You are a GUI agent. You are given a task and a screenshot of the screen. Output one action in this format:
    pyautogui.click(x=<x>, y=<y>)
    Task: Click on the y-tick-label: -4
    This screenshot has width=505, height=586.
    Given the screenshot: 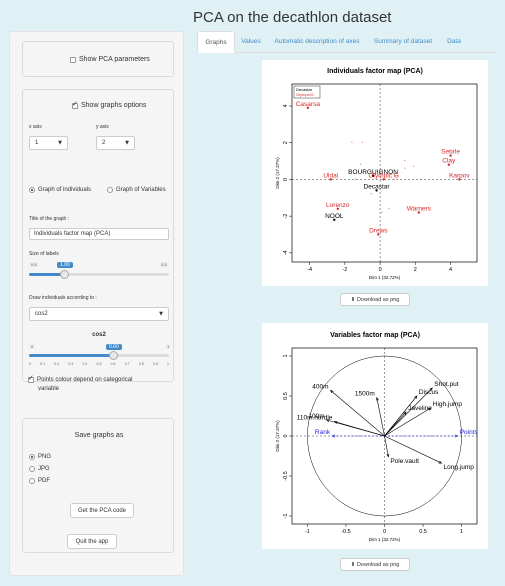 What is the action you would take?
    pyautogui.click(x=286, y=252)
    